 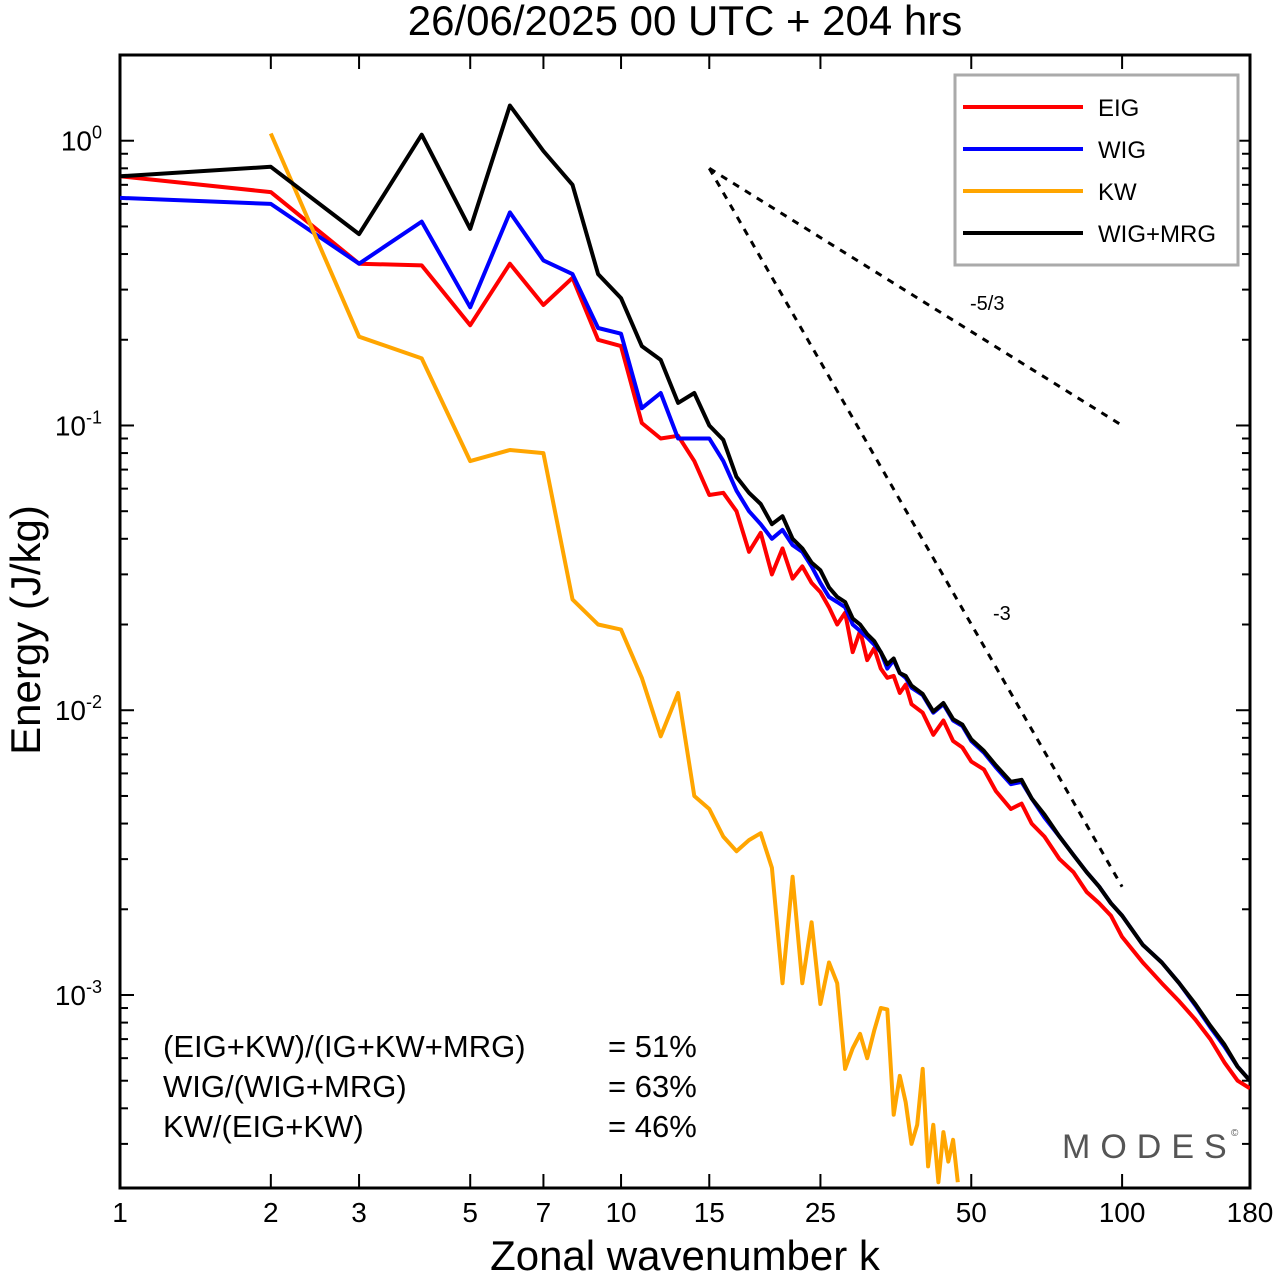 What do you see at coordinates (1117, 192) in the screenshot?
I see `legend-label: KW` at bounding box center [1117, 192].